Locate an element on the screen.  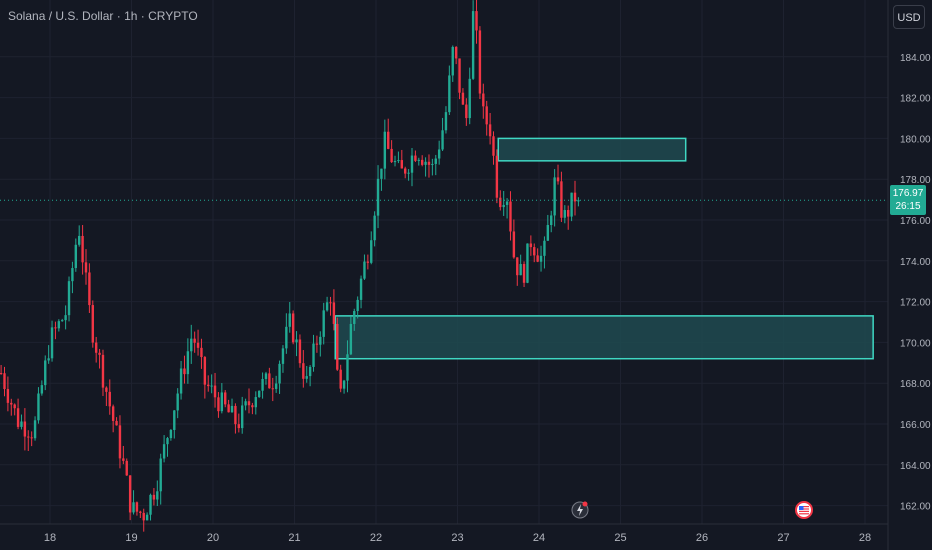
price-tick-label: 164.00 is located at coordinates (915, 466).